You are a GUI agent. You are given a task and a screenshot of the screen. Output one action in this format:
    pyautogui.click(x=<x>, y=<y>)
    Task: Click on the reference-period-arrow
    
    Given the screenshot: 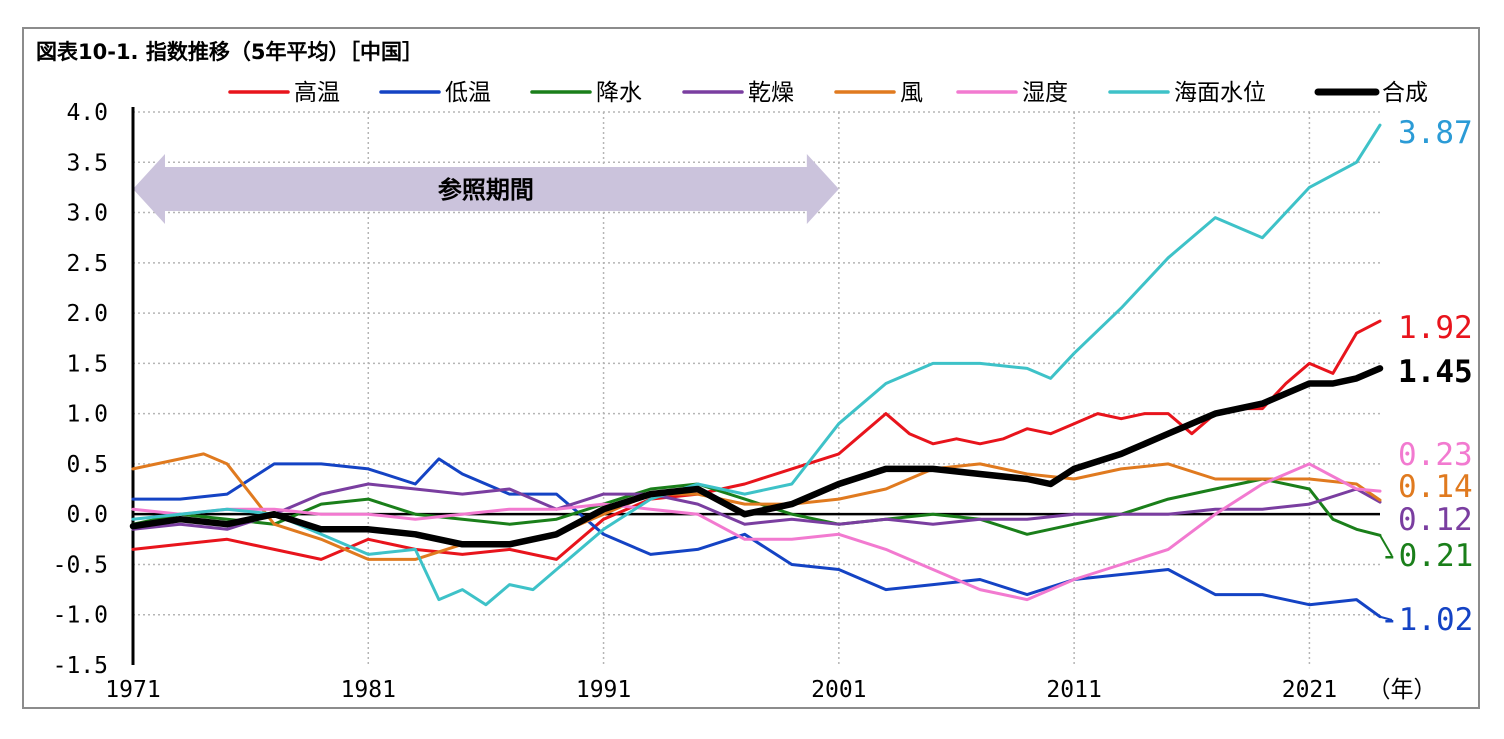 What is the action you would take?
    pyautogui.click(x=486, y=189)
    